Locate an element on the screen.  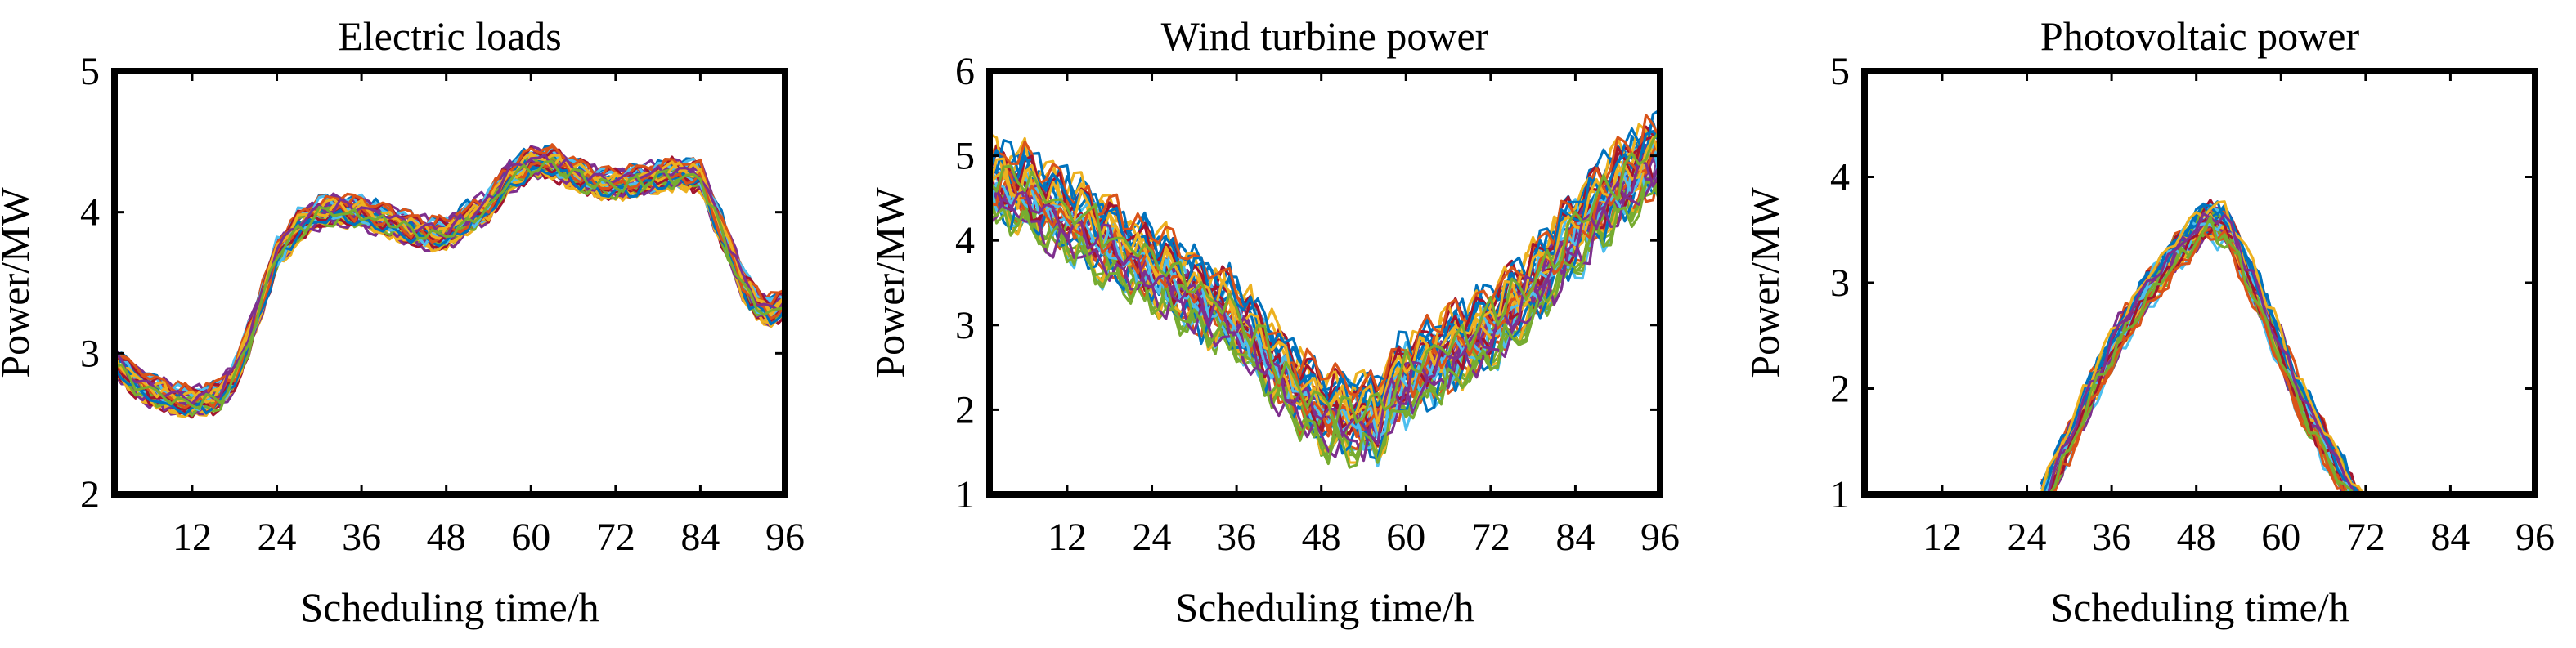
chart-title: Photovoltaic power is located at coordinates (2200, 36).